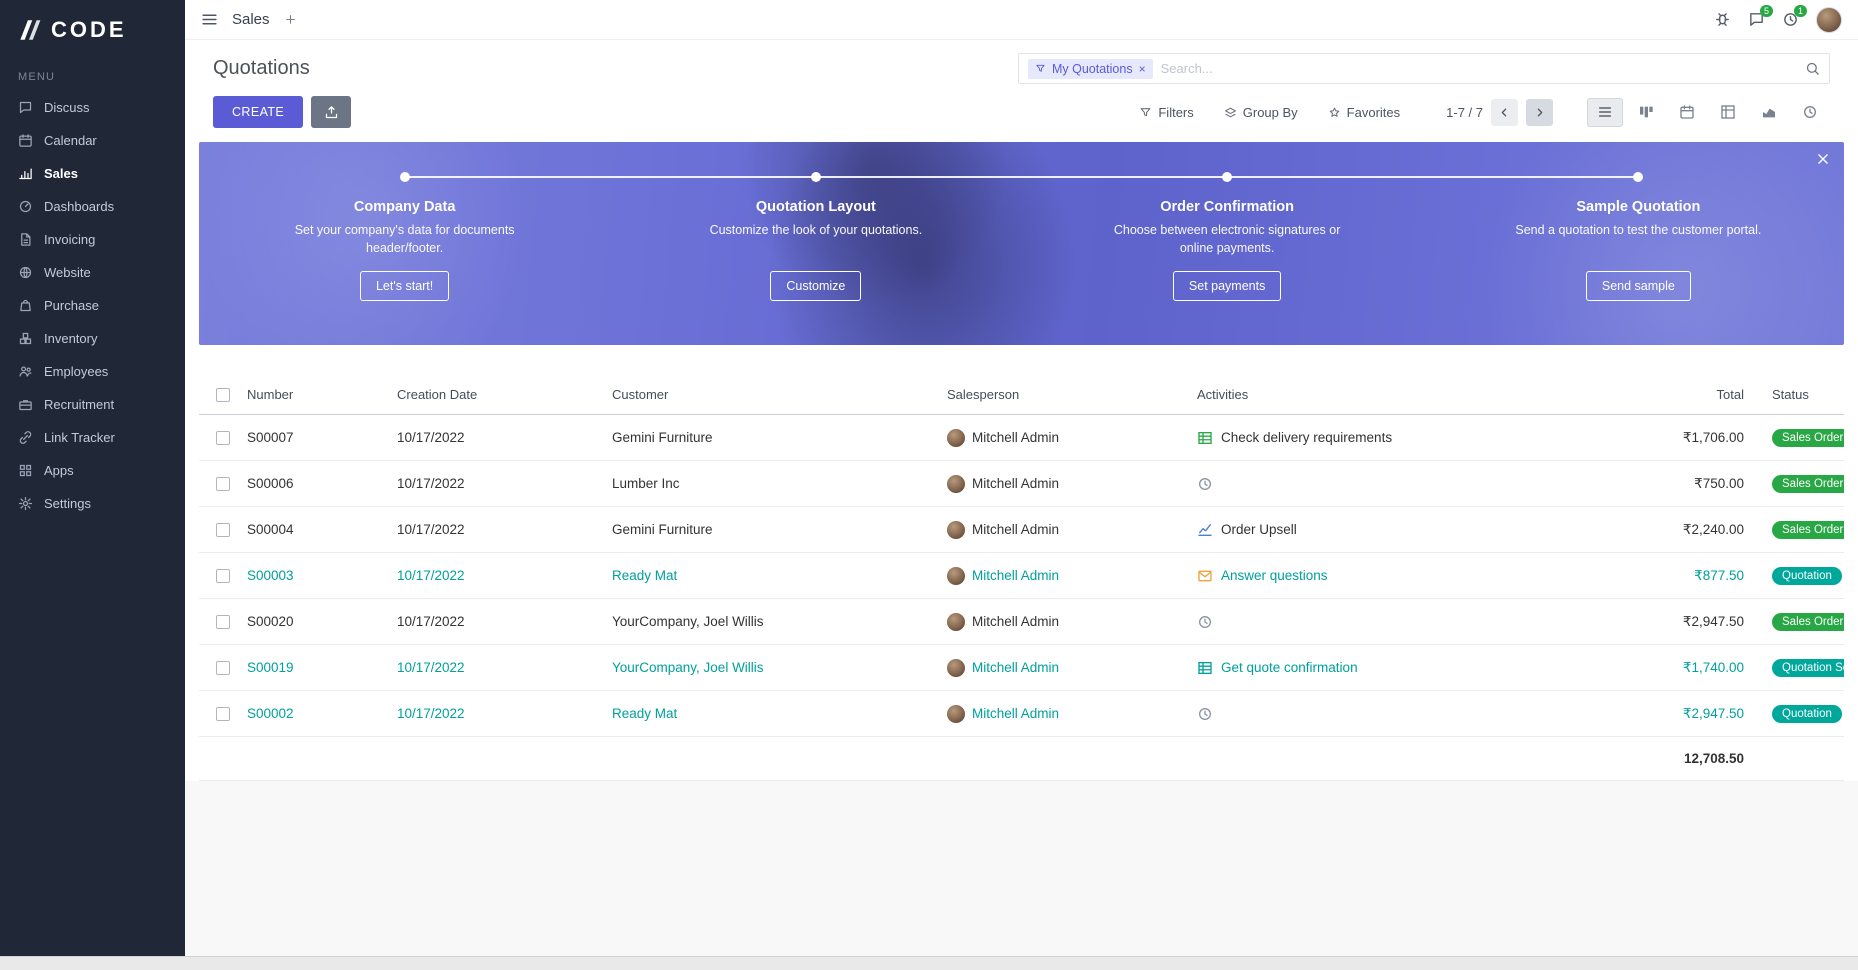 The image size is (1858, 970). Describe the element at coordinates (92, 503) in the screenshot. I see `sidebar-item-settings: Settings` at that location.